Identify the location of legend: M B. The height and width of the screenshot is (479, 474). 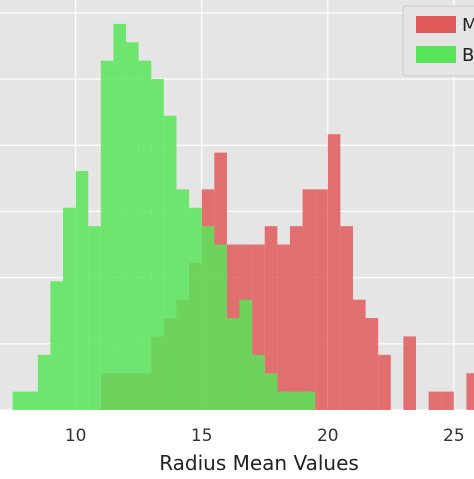
(438, 41).